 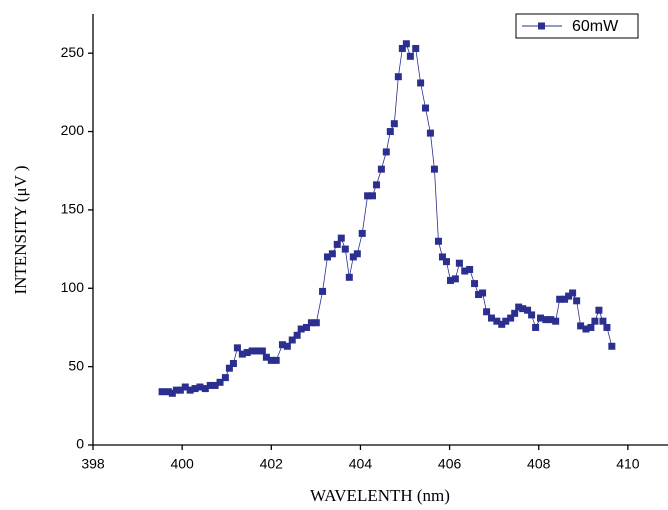 What do you see at coordinates (76, 365) in the screenshot?
I see `y-tick-label: 50` at bounding box center [76, 365].